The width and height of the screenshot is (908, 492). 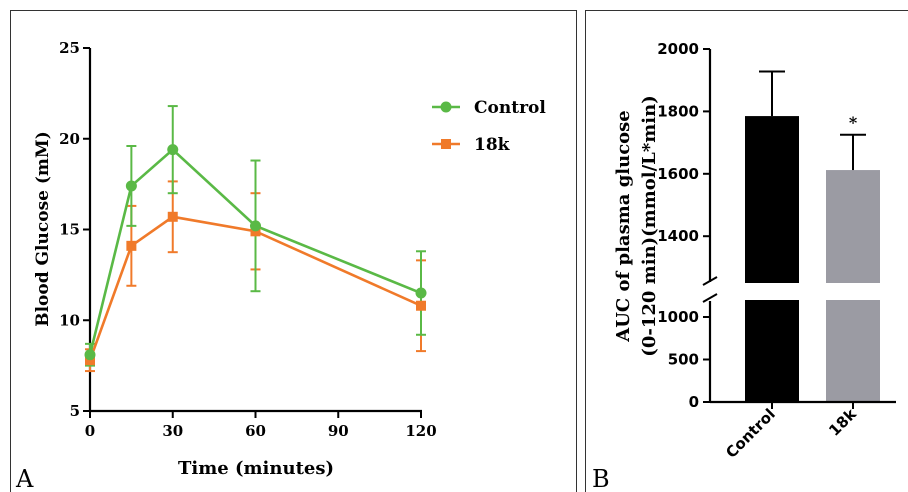 I want to click on y-tick-label: 15, so click(x=69, y=230).